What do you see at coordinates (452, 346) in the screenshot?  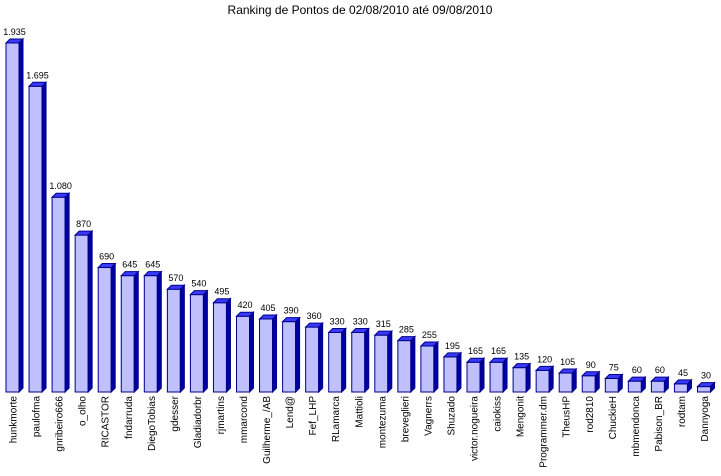 I see `value-label: 195` at bounding box center [452, 346].